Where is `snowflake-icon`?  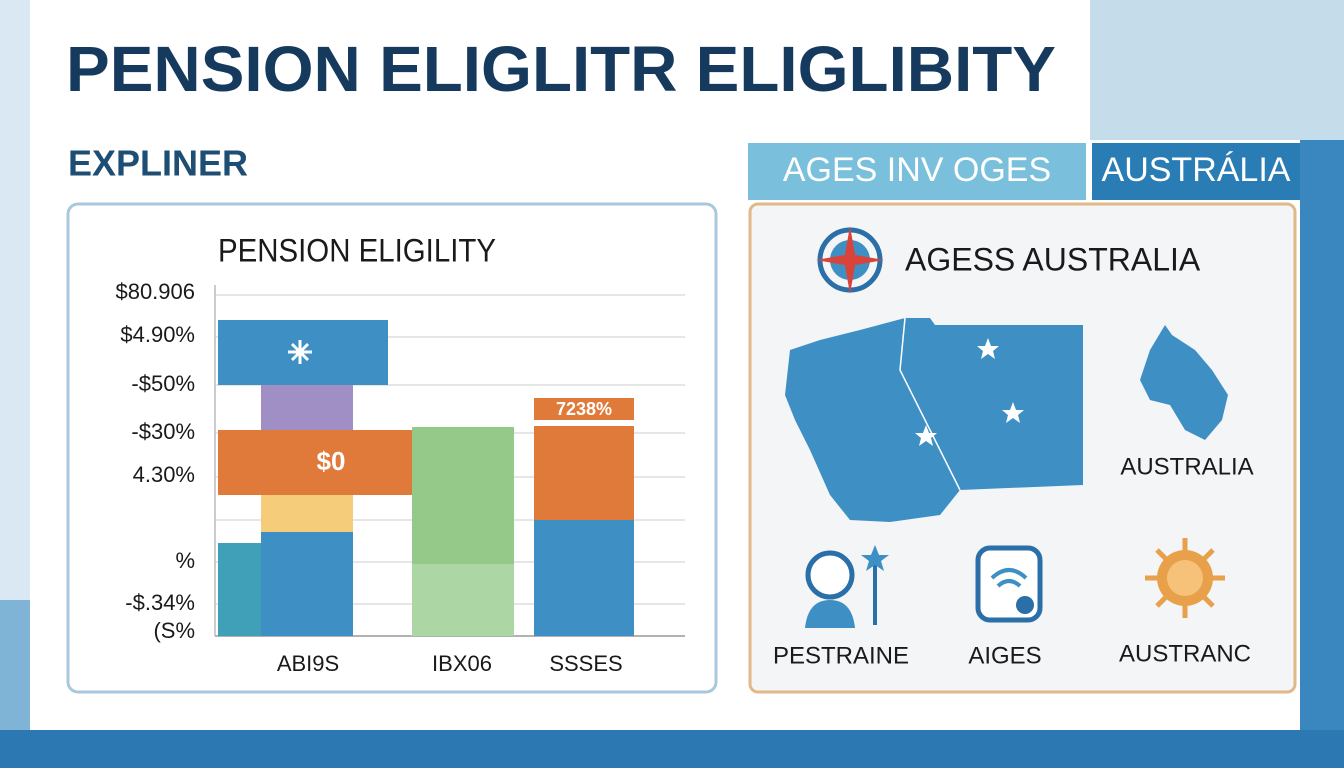 snowflake-icon is located at coordinates (300, 352).